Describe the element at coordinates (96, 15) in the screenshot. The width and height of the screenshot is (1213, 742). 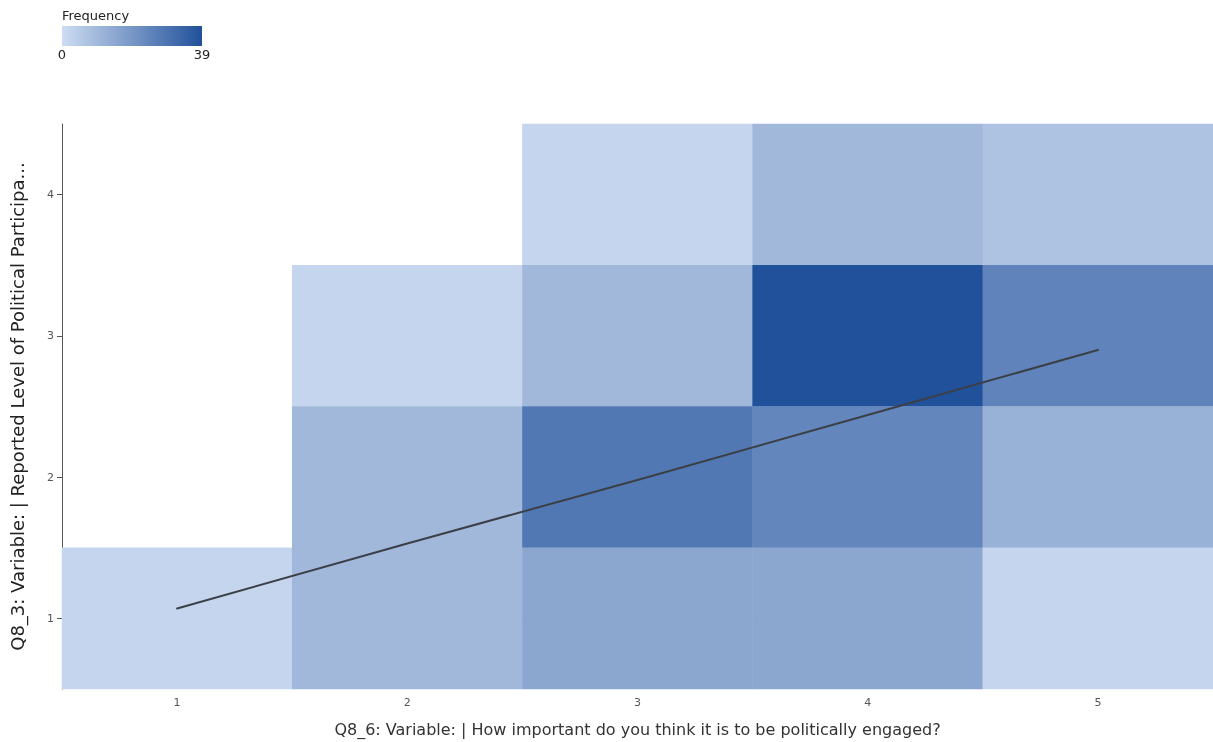
I see `color-bar-title: Frequency` at that location.